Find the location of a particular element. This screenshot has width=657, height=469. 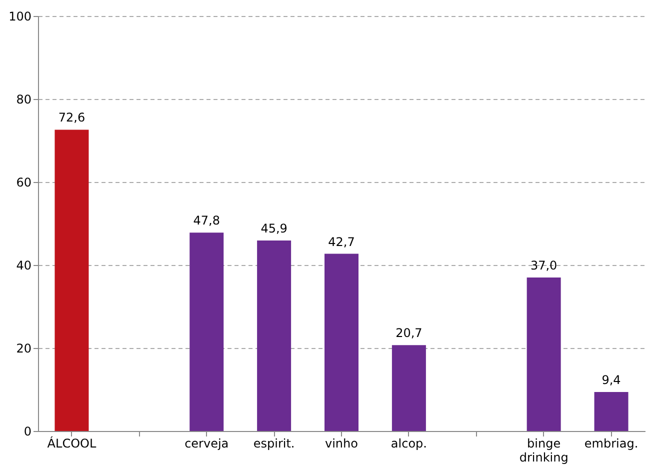

x-tick-label: binge drinking is located at coordinates (543, 450).